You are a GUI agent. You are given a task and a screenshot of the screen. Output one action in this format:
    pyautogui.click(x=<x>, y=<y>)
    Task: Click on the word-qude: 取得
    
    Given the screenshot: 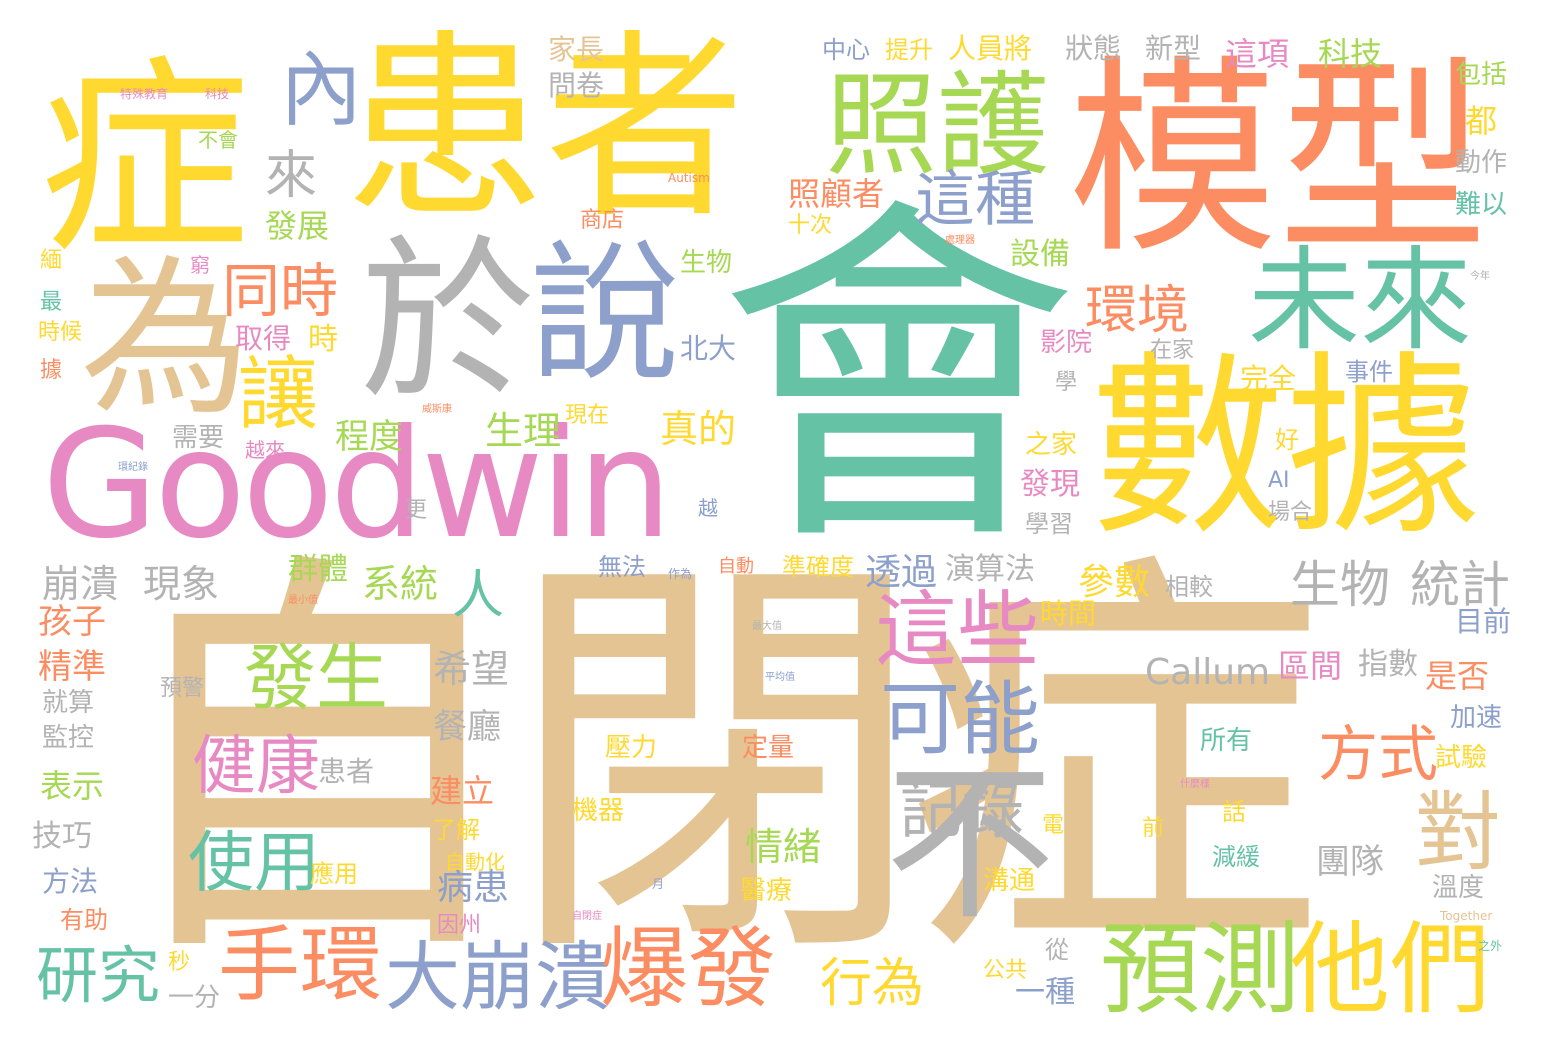 What is the action you would take?
    pyautogui.click(x=263, y=338)
    